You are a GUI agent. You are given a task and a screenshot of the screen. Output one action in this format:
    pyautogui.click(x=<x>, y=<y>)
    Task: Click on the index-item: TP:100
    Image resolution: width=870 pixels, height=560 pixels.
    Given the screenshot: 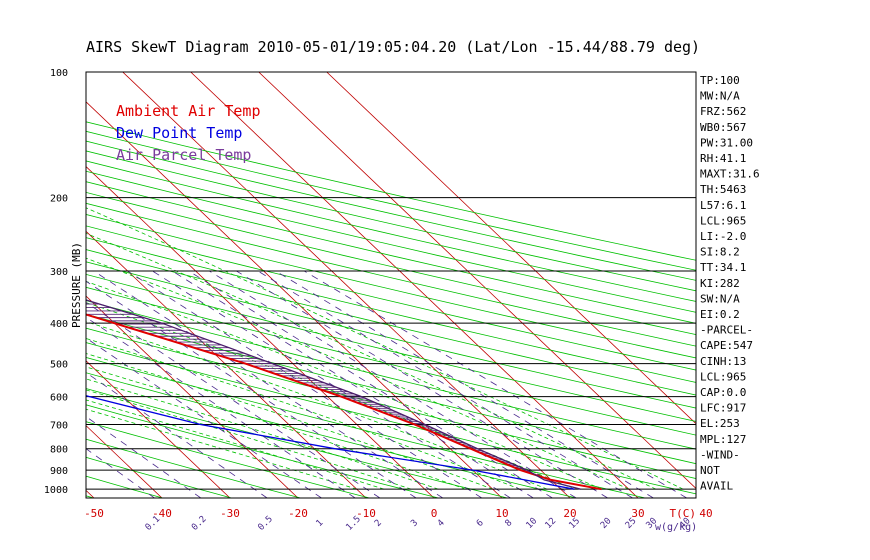 What is the action you would take?
    pyautogui.click(x=720, y=80)
    